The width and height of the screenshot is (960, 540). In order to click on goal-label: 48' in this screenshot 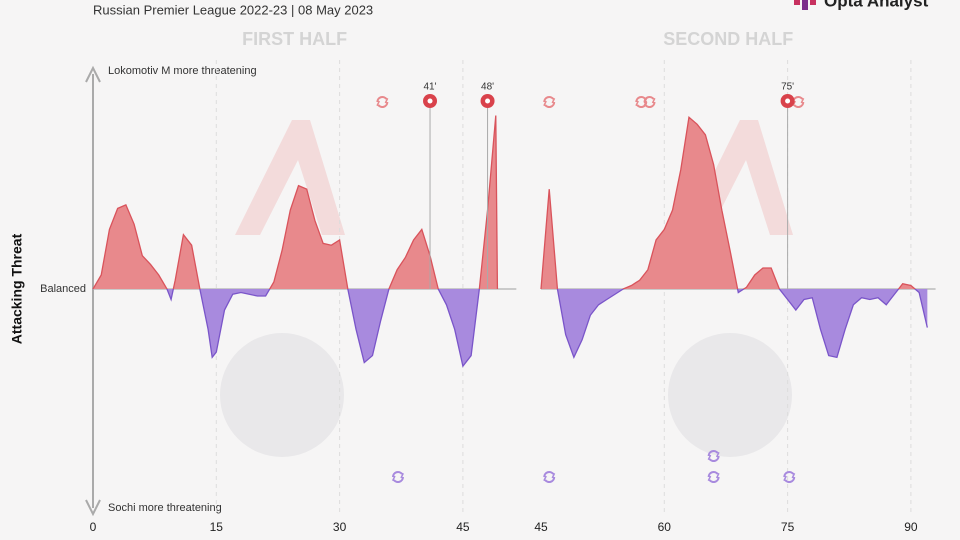, I will do `click(487, 87)`.